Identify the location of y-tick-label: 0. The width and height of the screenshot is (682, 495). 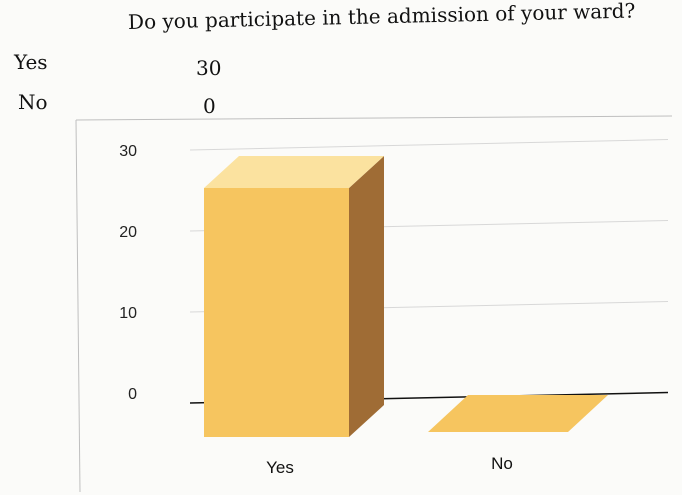
(132, 394).